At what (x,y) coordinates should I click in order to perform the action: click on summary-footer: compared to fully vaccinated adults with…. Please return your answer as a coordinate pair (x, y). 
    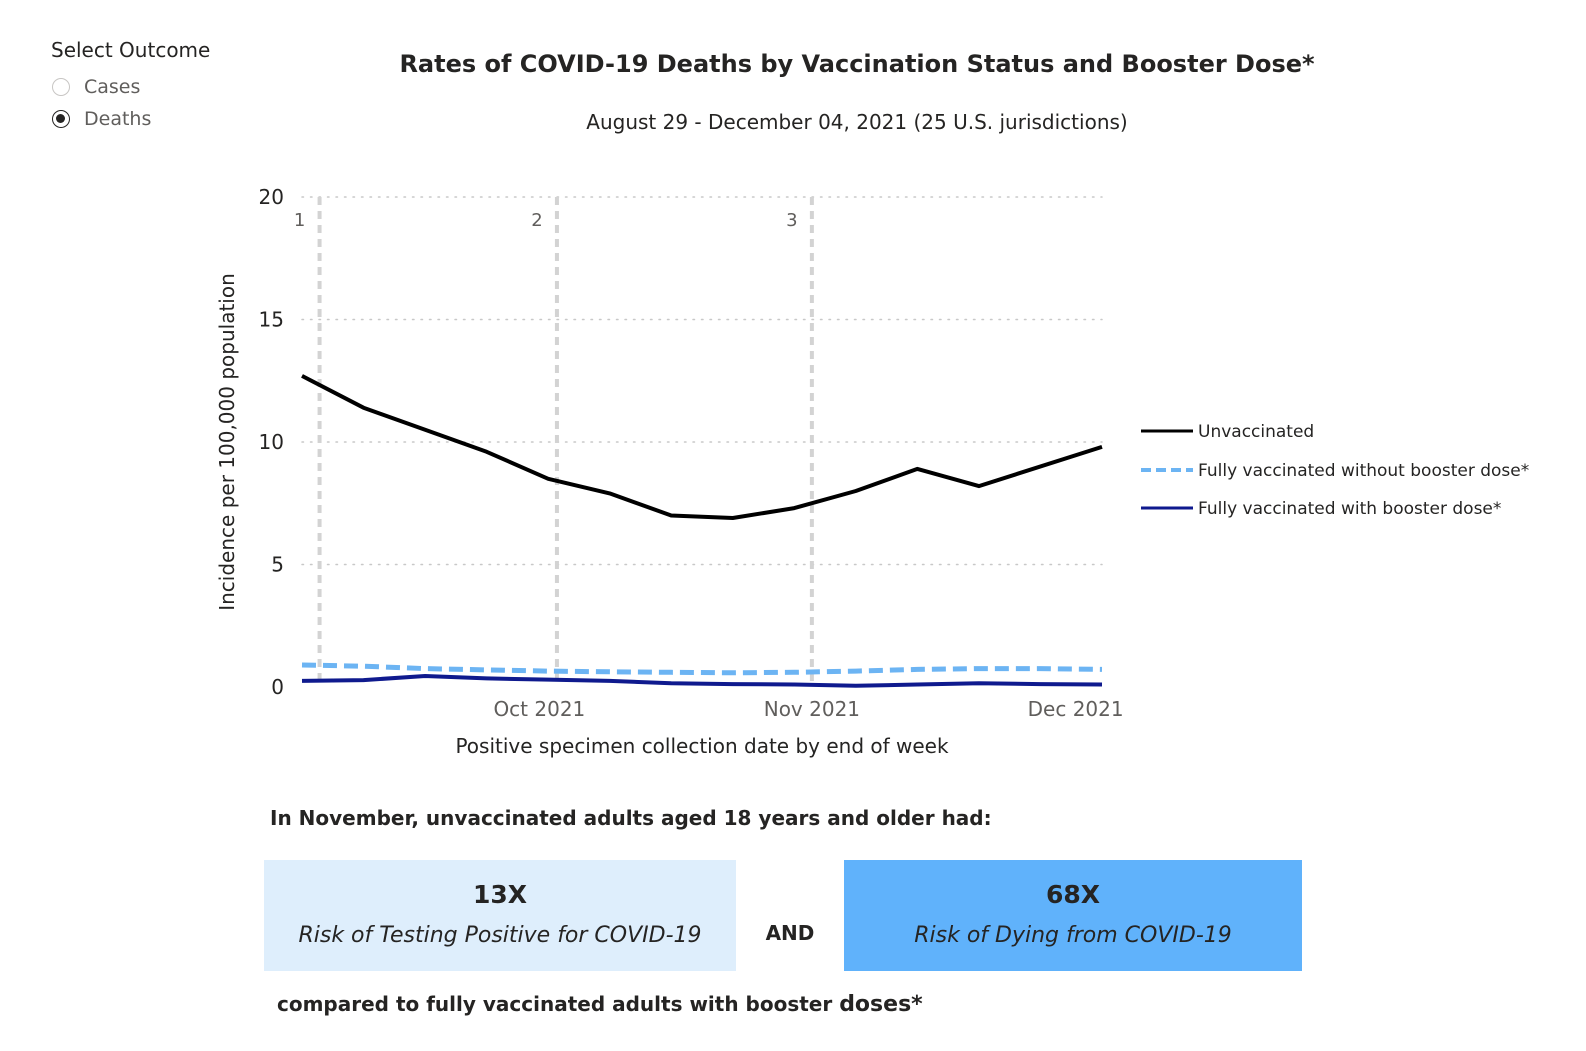
    Looking at the image, I should click on (600, 1004).